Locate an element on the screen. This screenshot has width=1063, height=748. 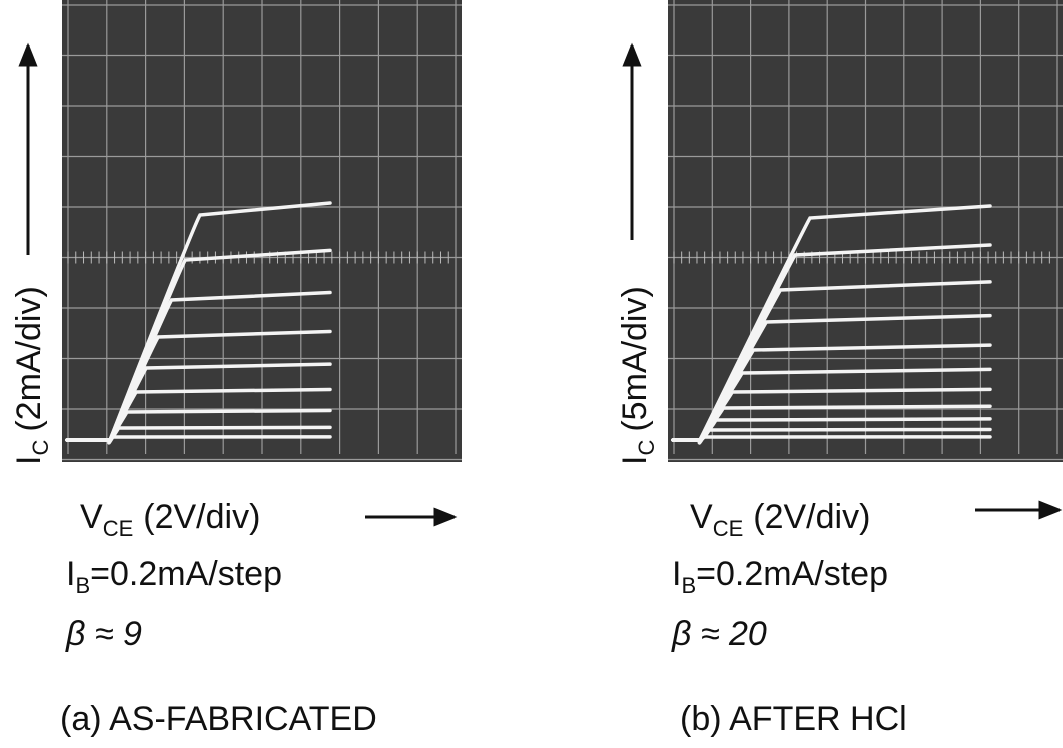
gain: β ≈ 9 is located at coordinates (103, 634).